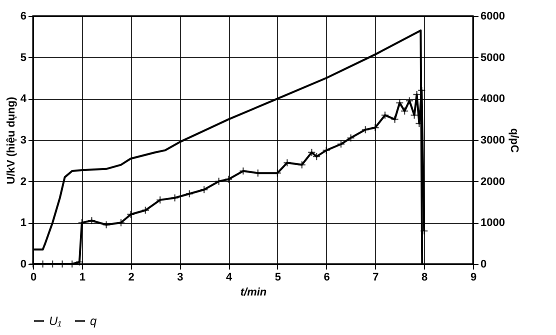 Image resolution: width=556 pixels, height=335 pixels. What do you see at coordinates (375, 278) in the screenshot?
I see `x-tick-label: 7` at bounding box center [375, 278].